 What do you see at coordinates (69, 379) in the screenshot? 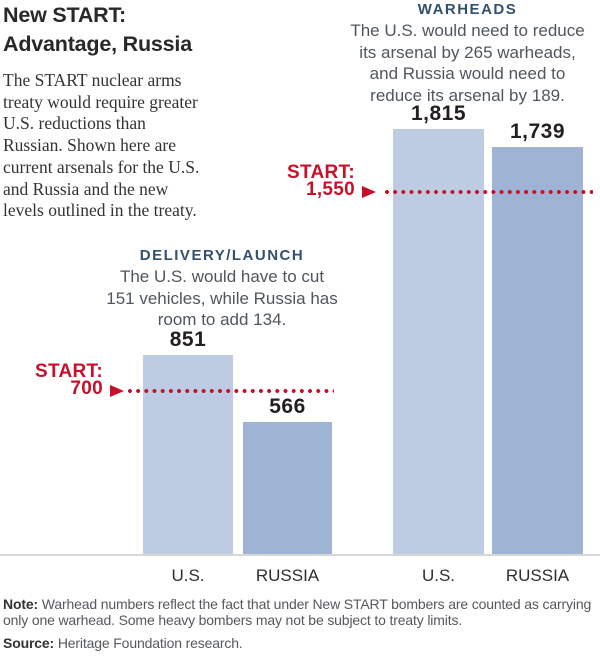
I see `start-limit-label: START: 700` at bounding box center [69, 379].